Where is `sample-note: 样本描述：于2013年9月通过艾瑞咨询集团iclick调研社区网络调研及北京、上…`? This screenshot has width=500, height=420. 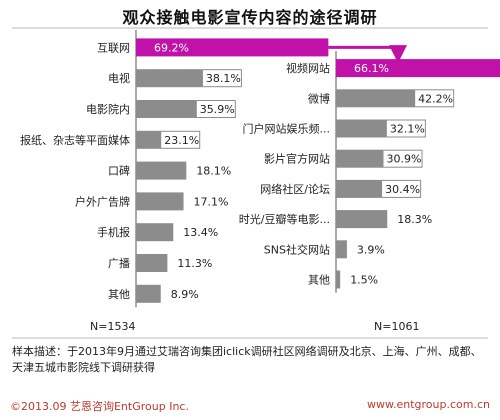
sample-note: 样本描述：于2013年9月通过艾瑞咨询集团iclick调研社区网络调研及北京、上… is located at coordinates (247, 359).